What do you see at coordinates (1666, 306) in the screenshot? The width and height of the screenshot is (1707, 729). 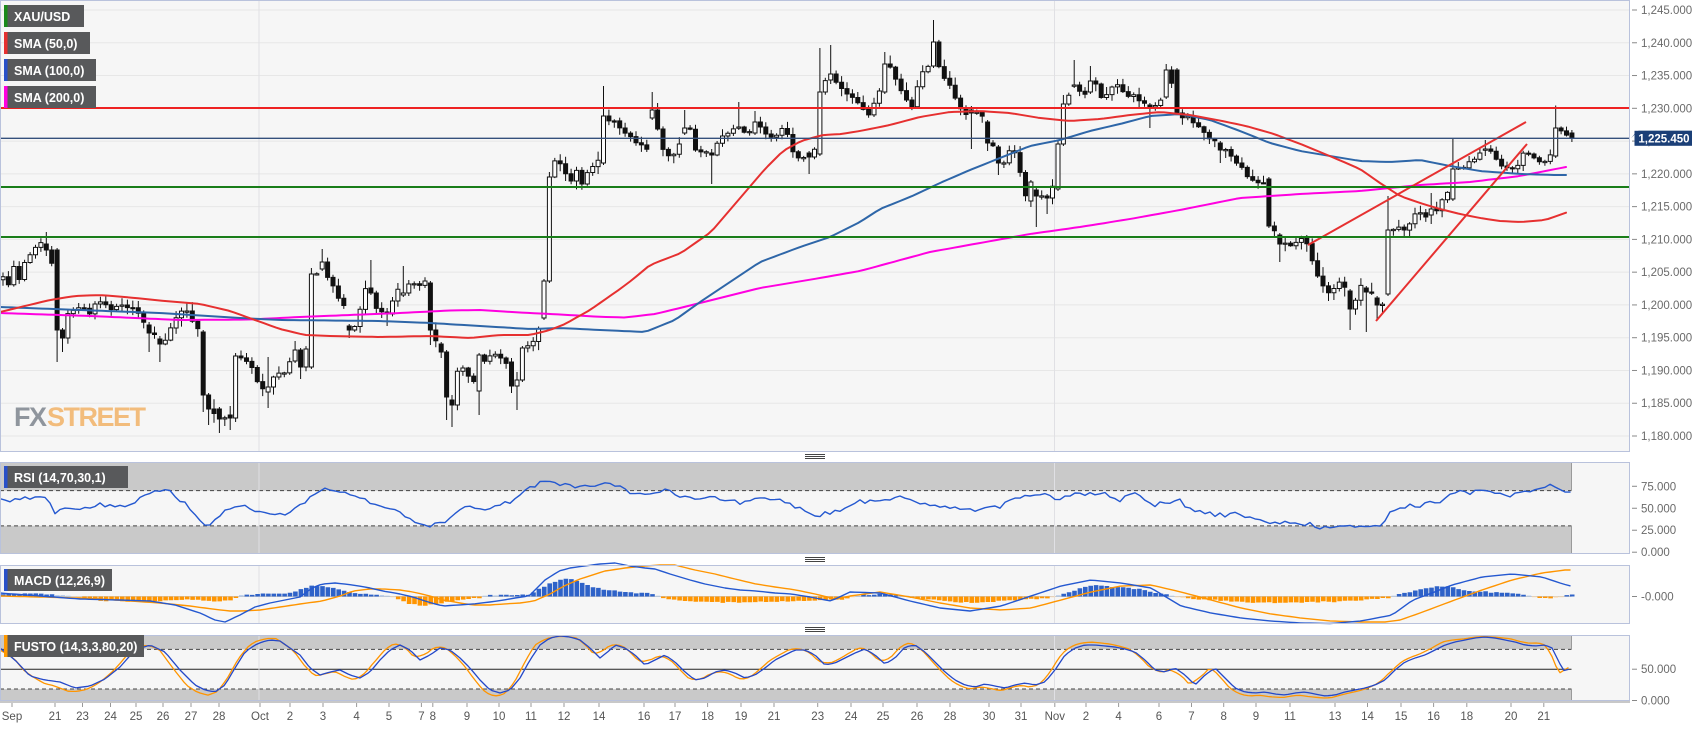 I see `svg-text: 1,200.000` at bounding box center [1666, 306].